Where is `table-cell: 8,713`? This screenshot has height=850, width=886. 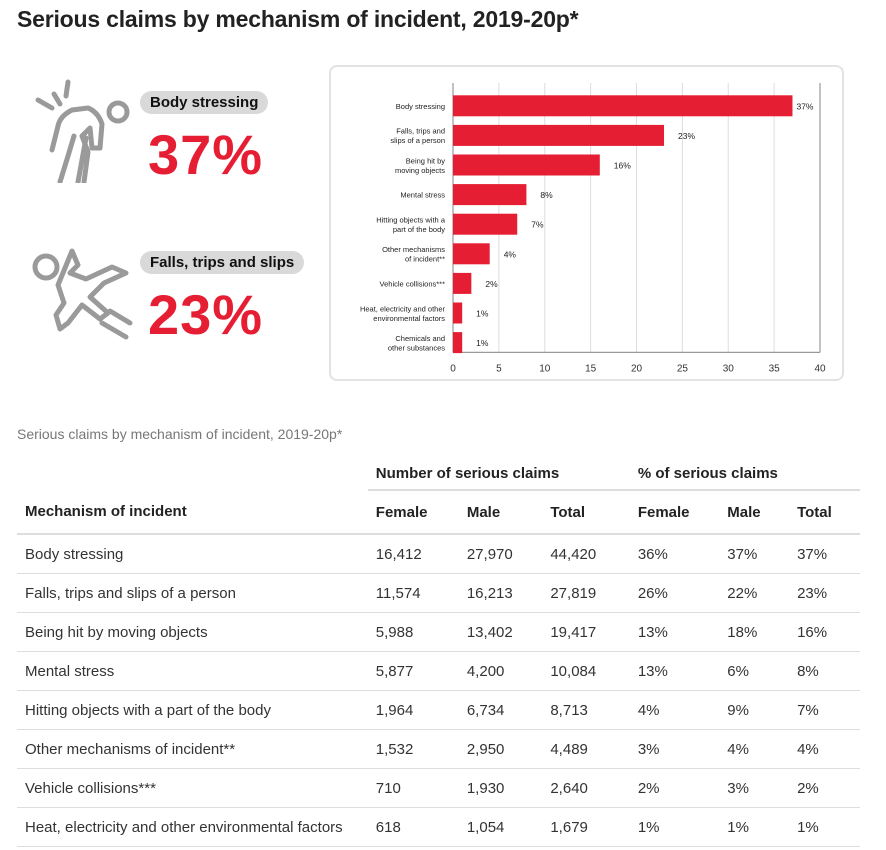
table-cell: 8,713 is located at coordinates (586, 710).